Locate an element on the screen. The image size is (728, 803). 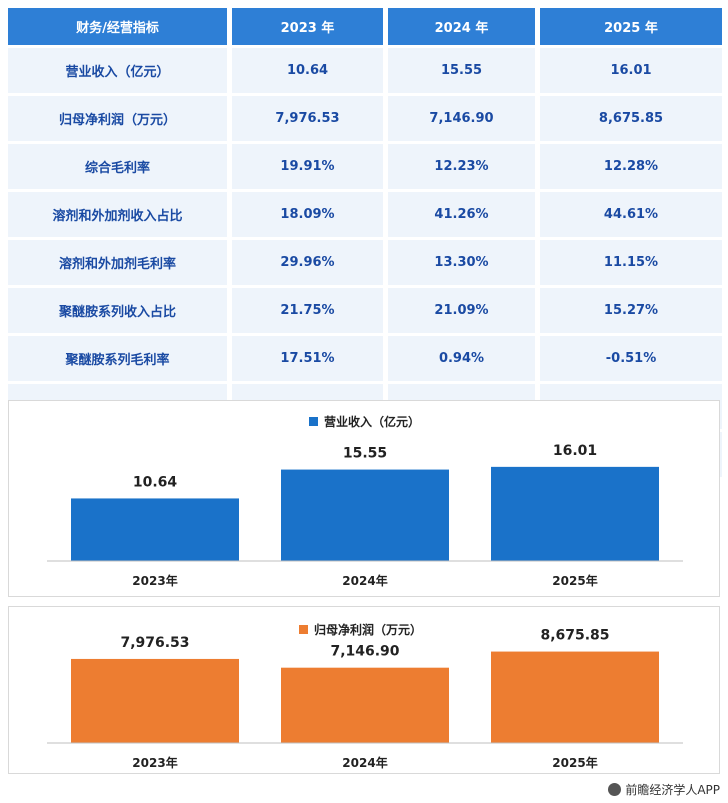
metric-value: 17.51% is located at coordinates (307, 358).